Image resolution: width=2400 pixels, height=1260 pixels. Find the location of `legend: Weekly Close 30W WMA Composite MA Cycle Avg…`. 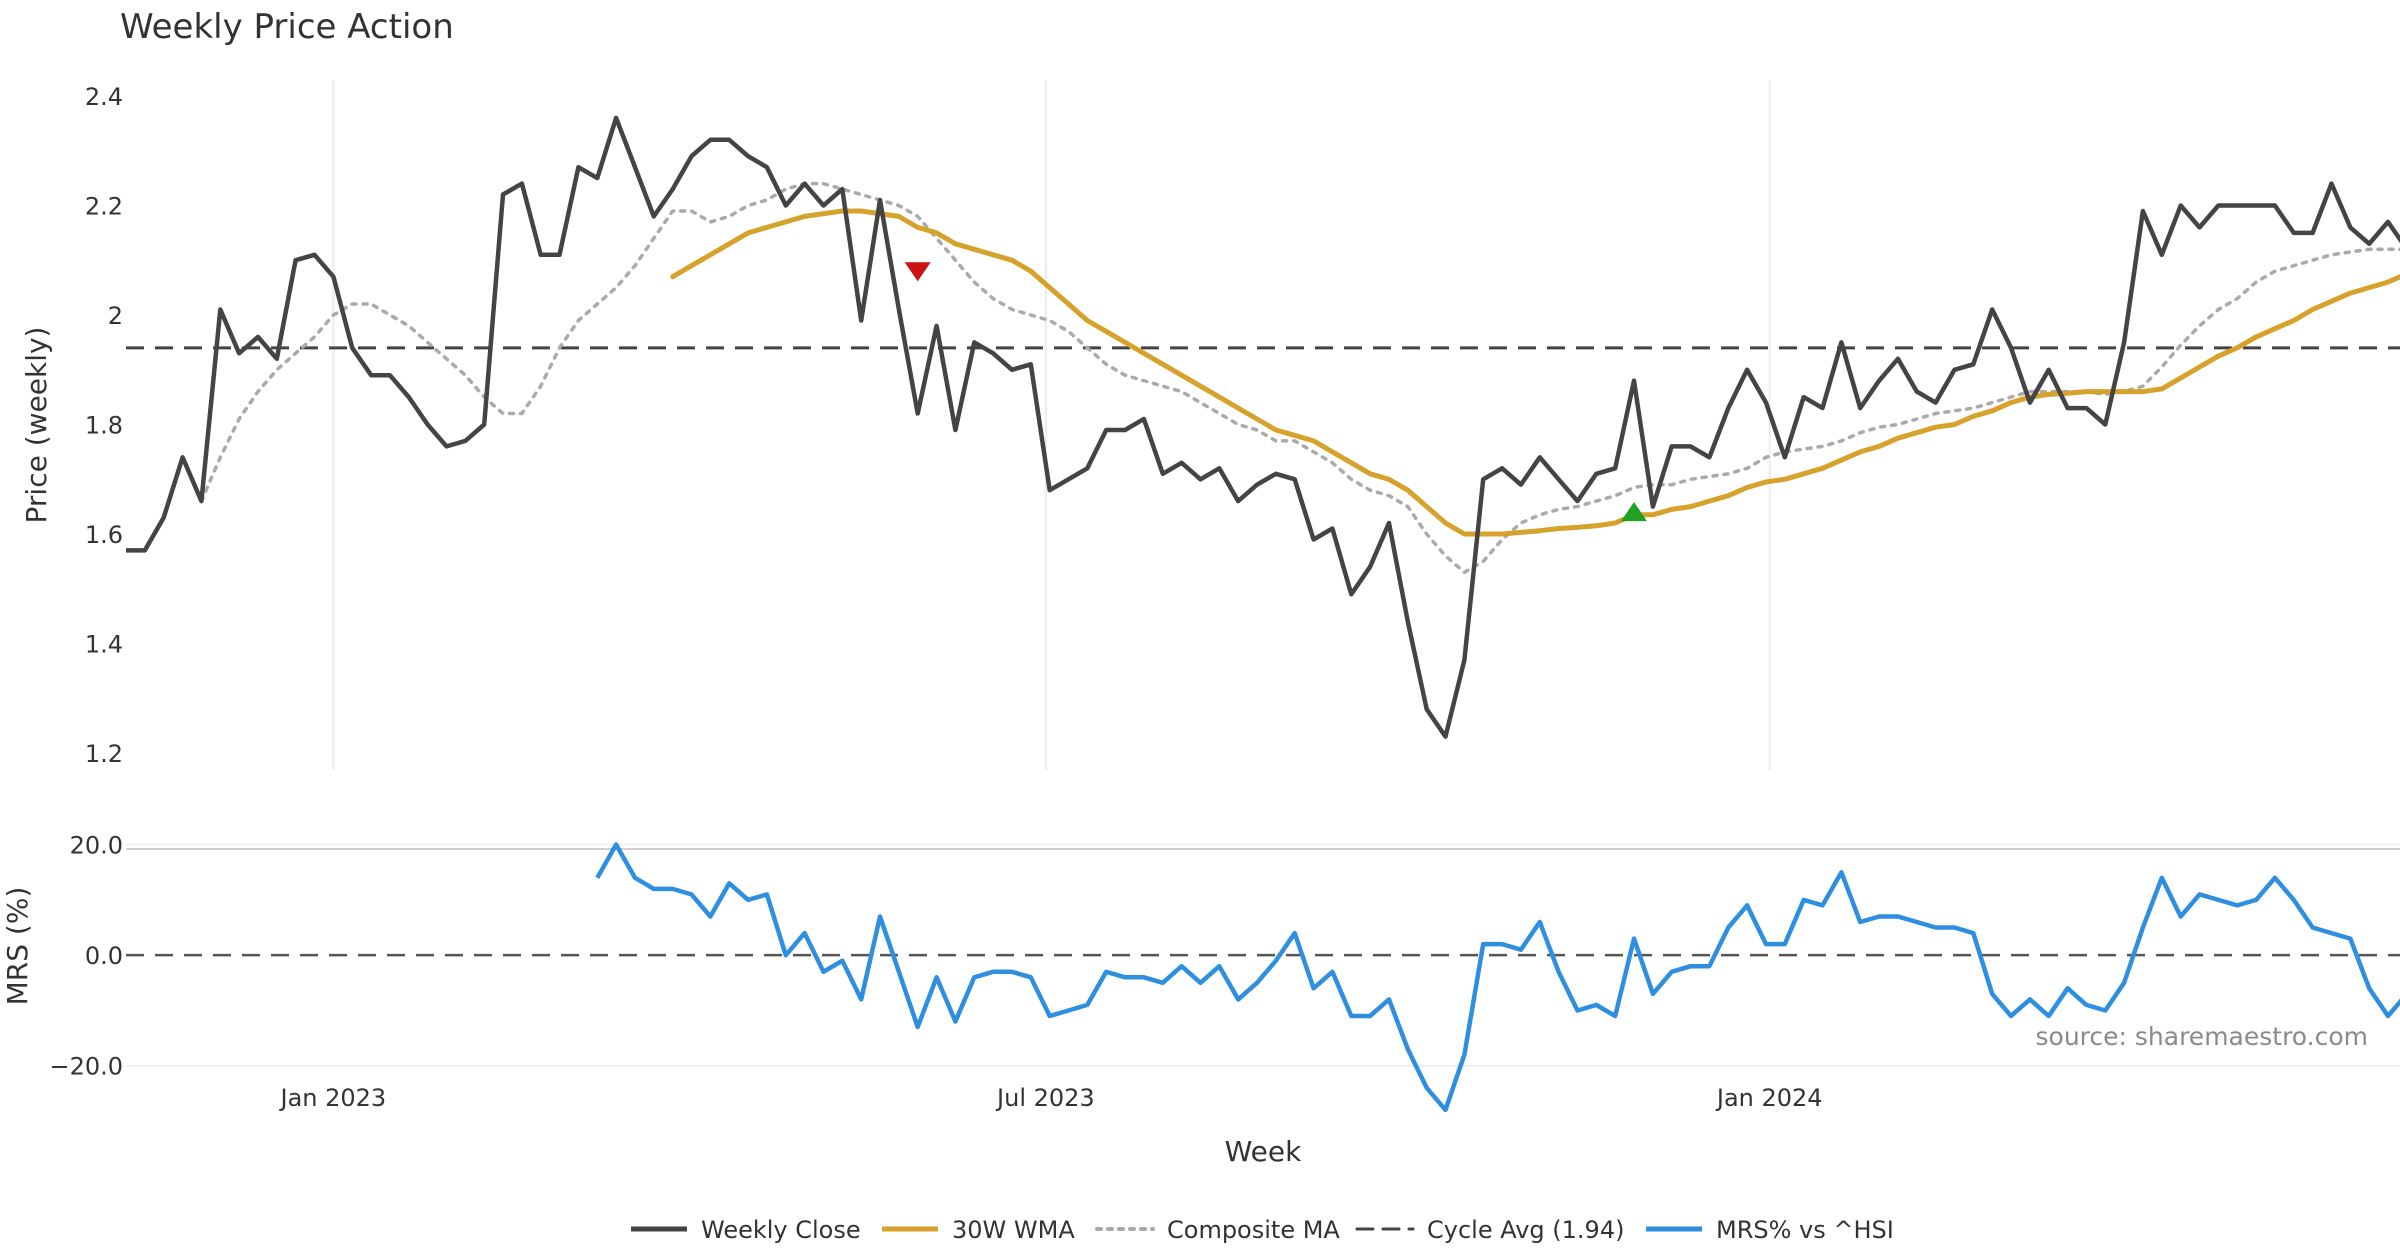

legend: Weekly Close 30W WMA Composite MA Cycle Avg… is located at coordinates (1262, 1230).